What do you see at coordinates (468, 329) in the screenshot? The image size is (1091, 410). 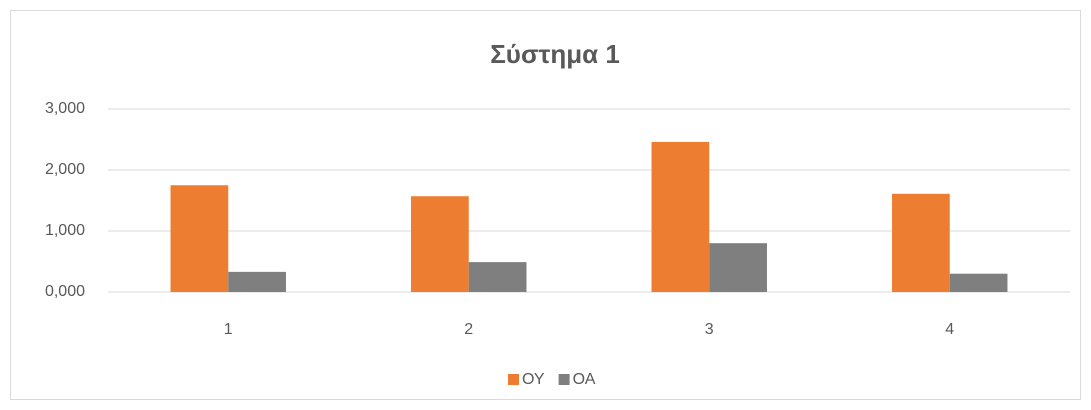 I see `x-tick-label: 2` at bounding box center [468, 329].